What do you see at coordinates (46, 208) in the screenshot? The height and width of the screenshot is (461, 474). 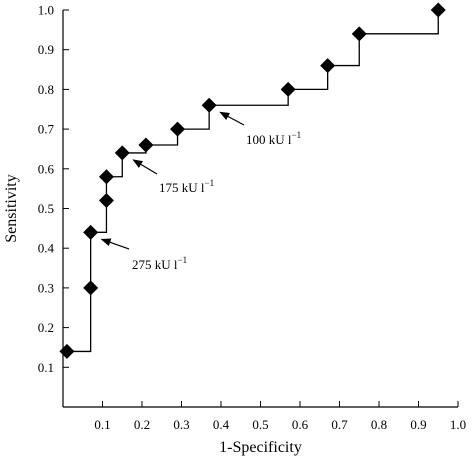 I see `y-tick-label: 0.5` at bounding box center [46, 208].